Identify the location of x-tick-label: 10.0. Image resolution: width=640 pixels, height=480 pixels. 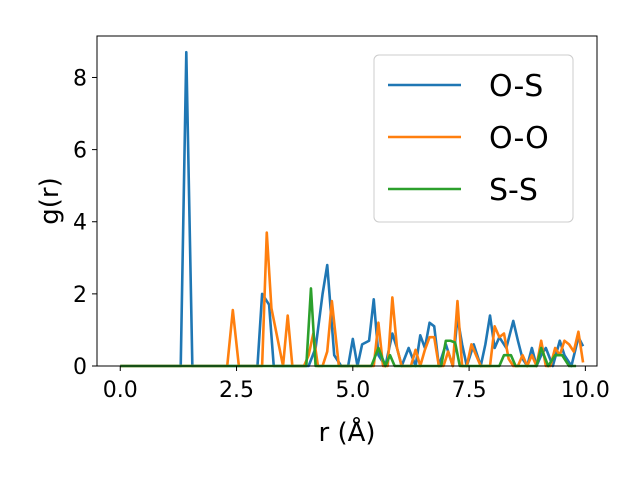
(585, 390).